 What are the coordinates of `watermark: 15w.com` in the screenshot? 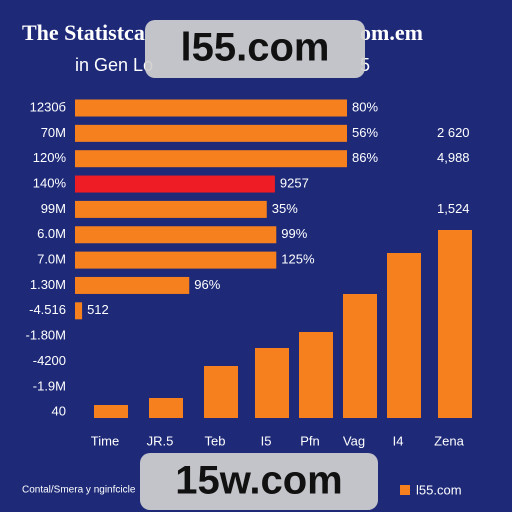 It's located at (258, 481).